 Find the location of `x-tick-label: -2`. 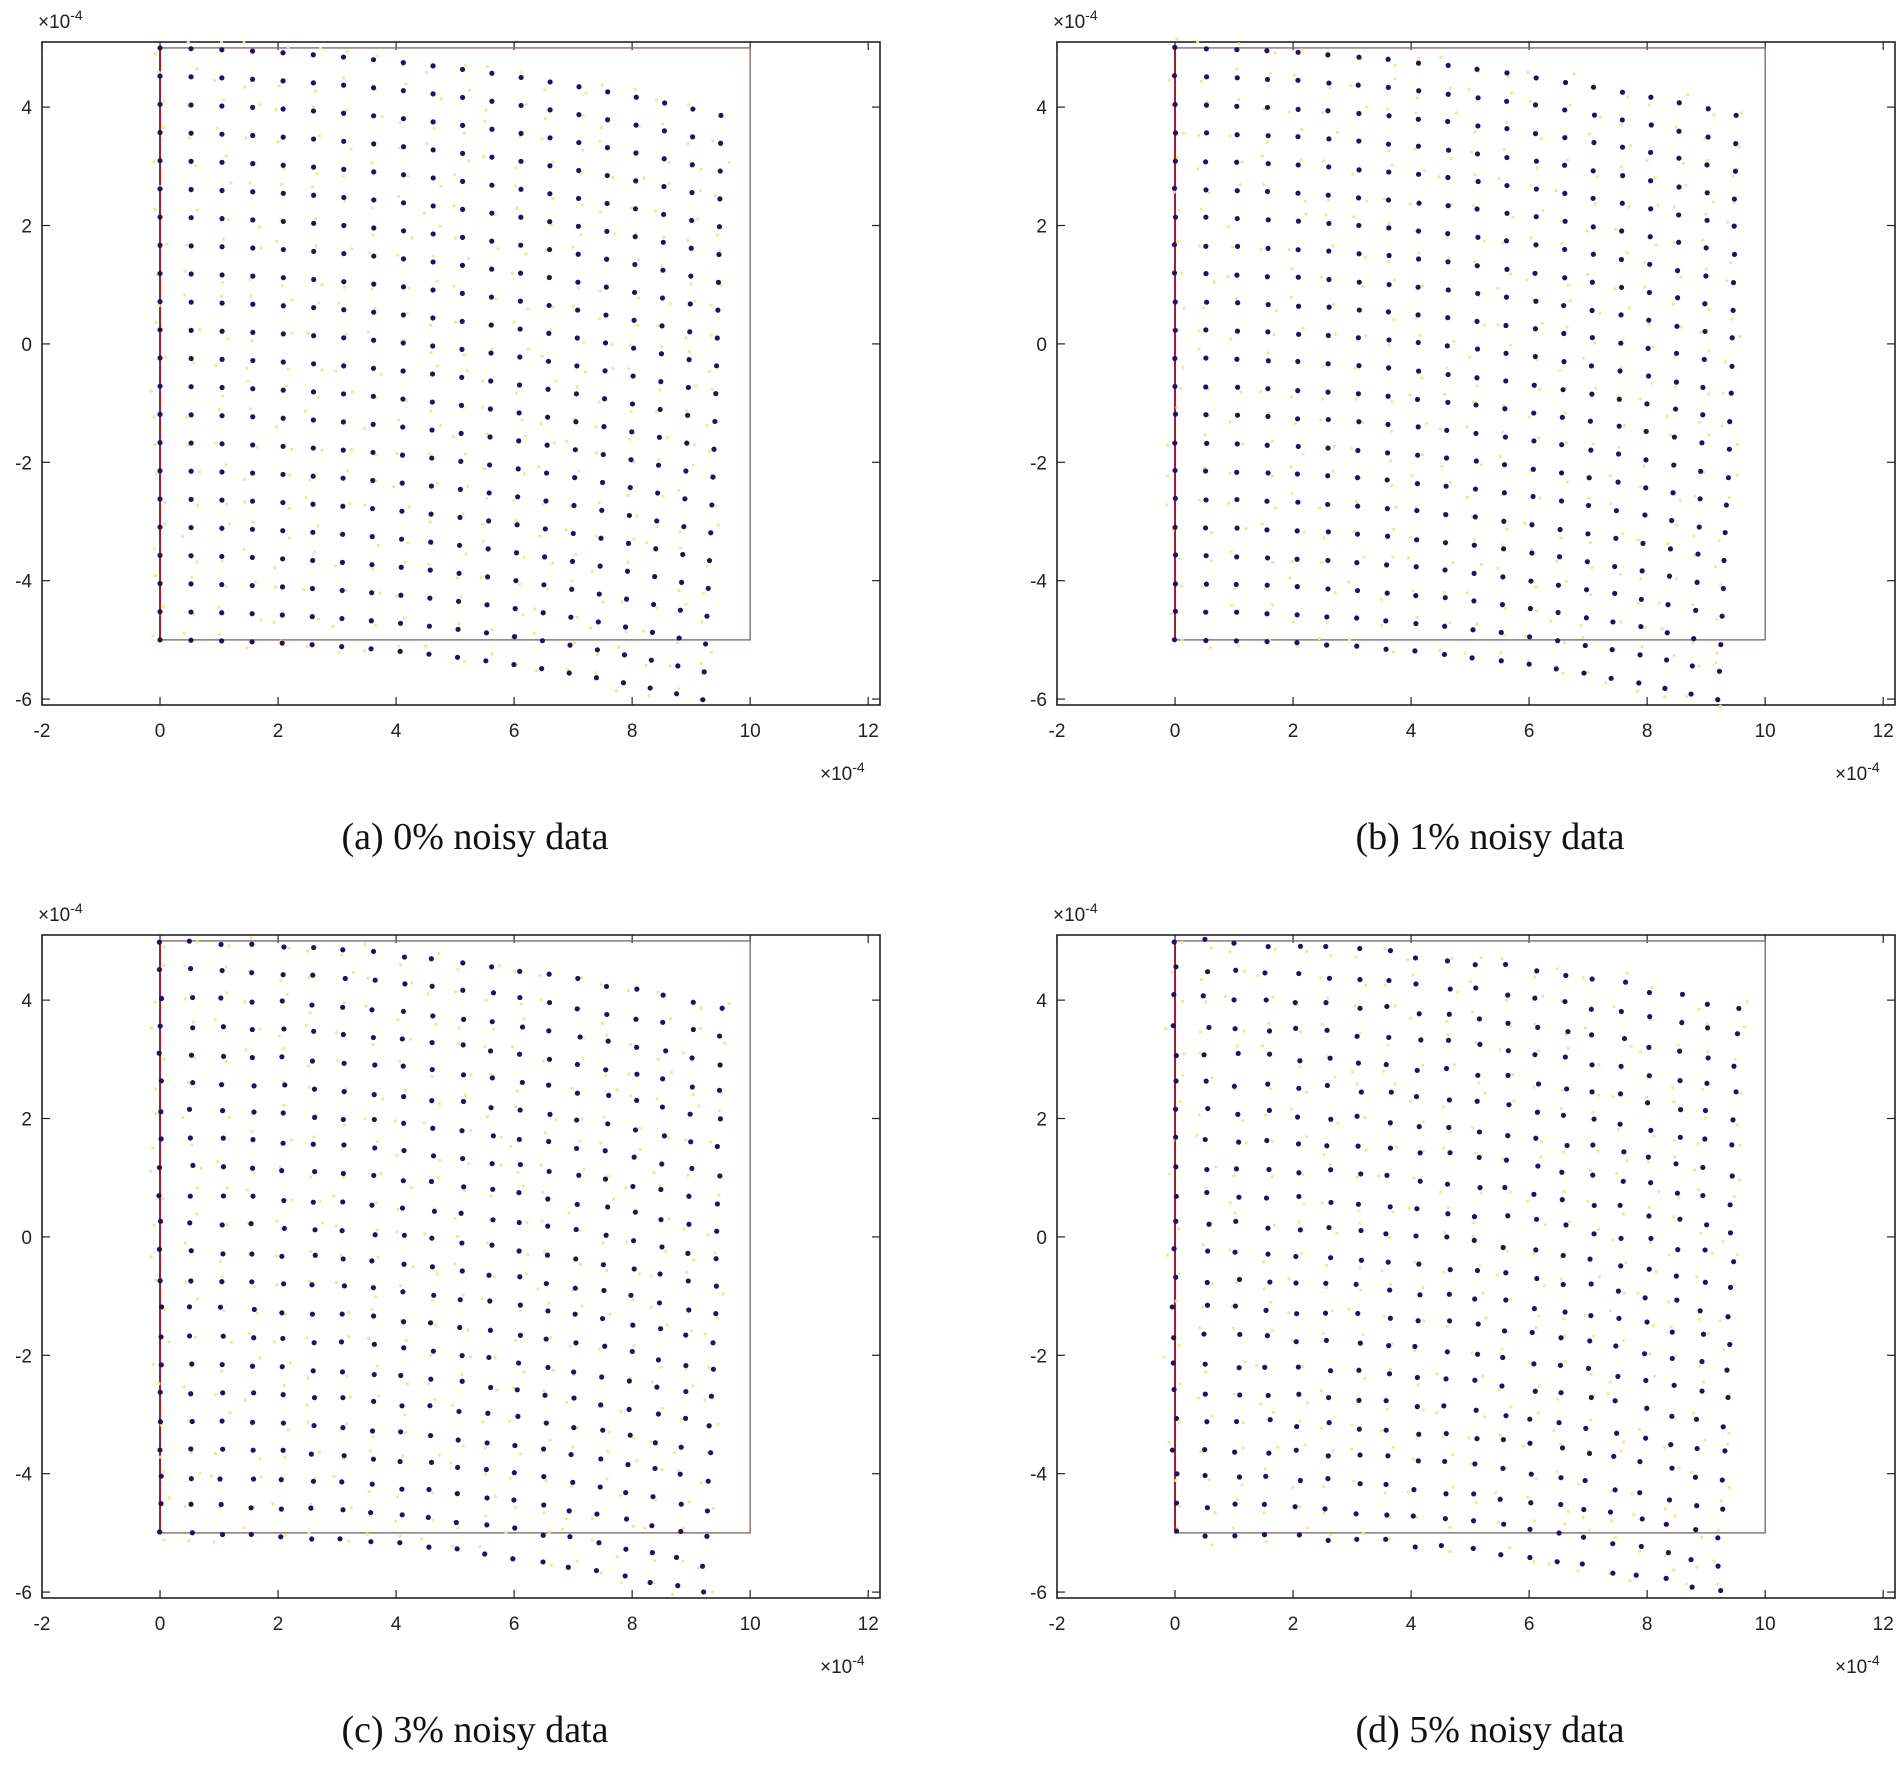

x-tick-label: -2 is located at coordinates (1057, 1624).